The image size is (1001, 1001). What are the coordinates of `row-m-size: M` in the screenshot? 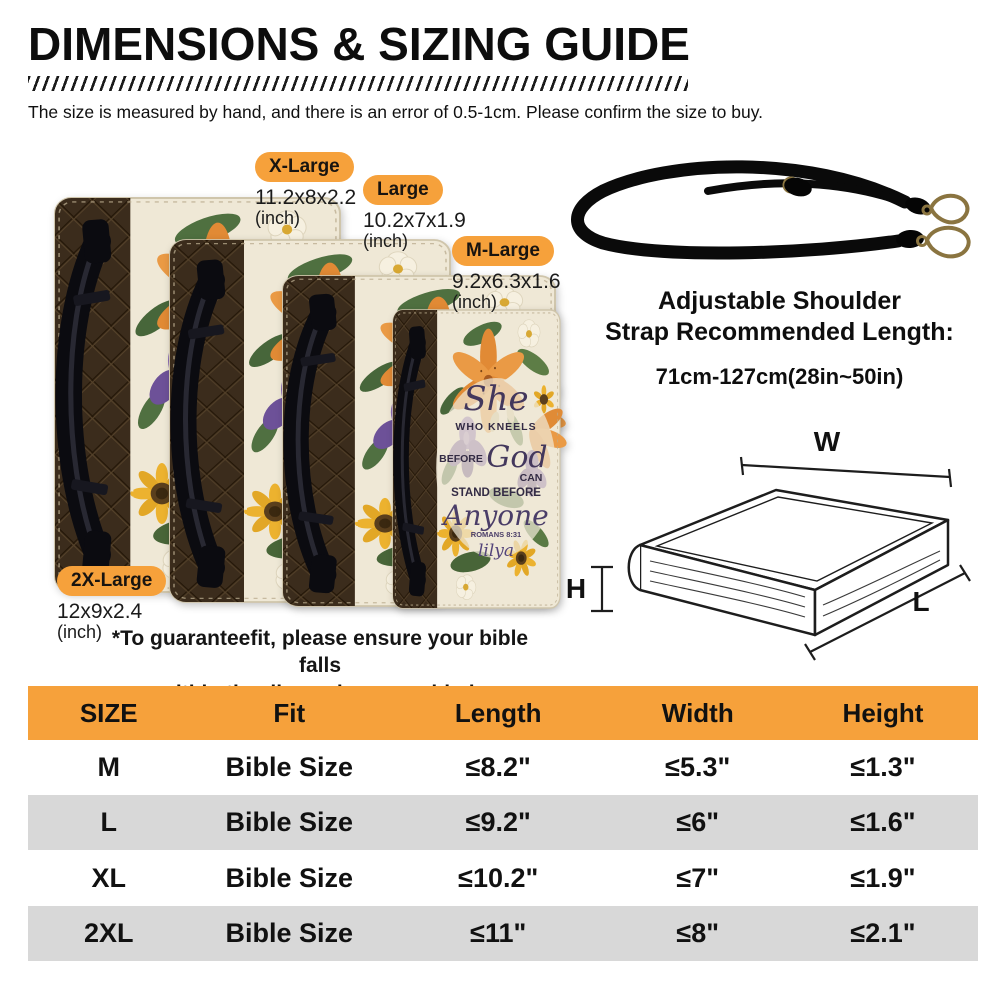 It's located at (109, 767).